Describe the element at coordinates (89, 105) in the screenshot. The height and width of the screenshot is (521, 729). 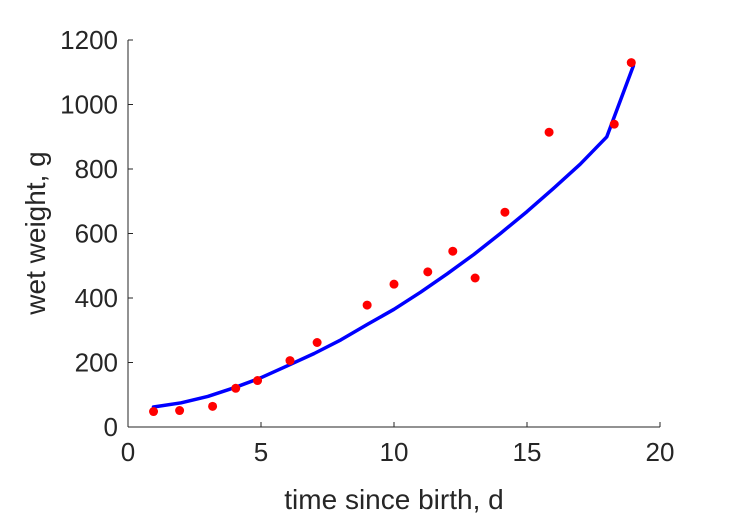
I see `y-tick-label: 1000` at that location.